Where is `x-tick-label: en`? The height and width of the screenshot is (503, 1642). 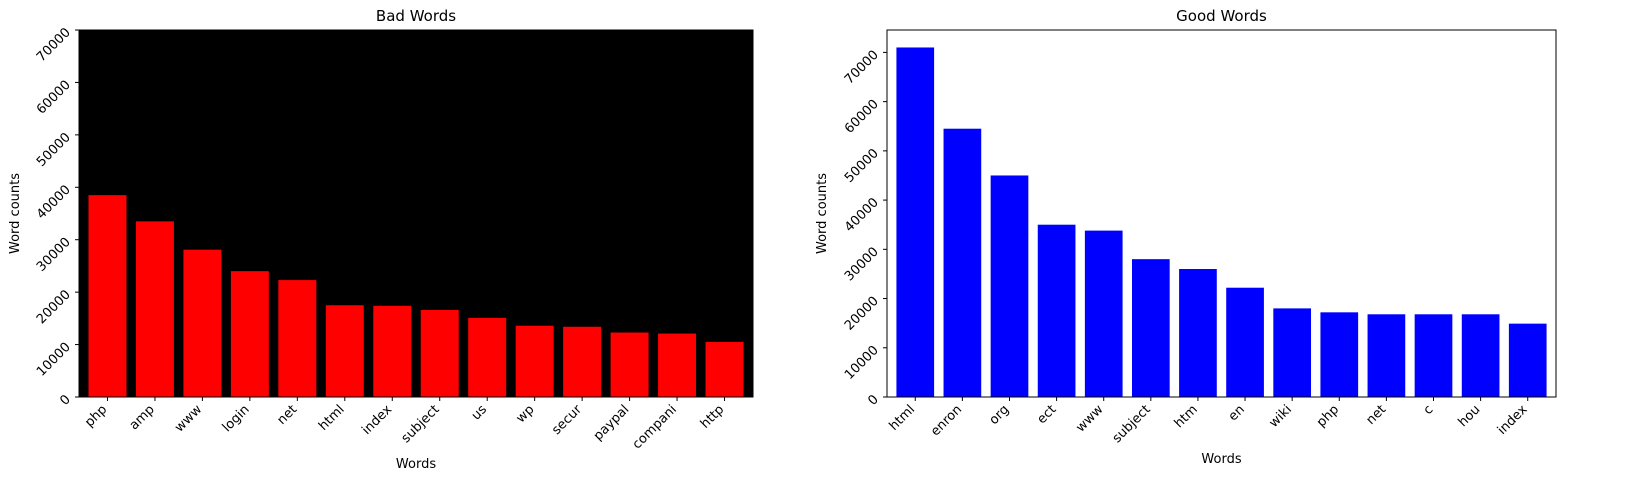 x-tick-label: en is located at coordinates (1237, 413).